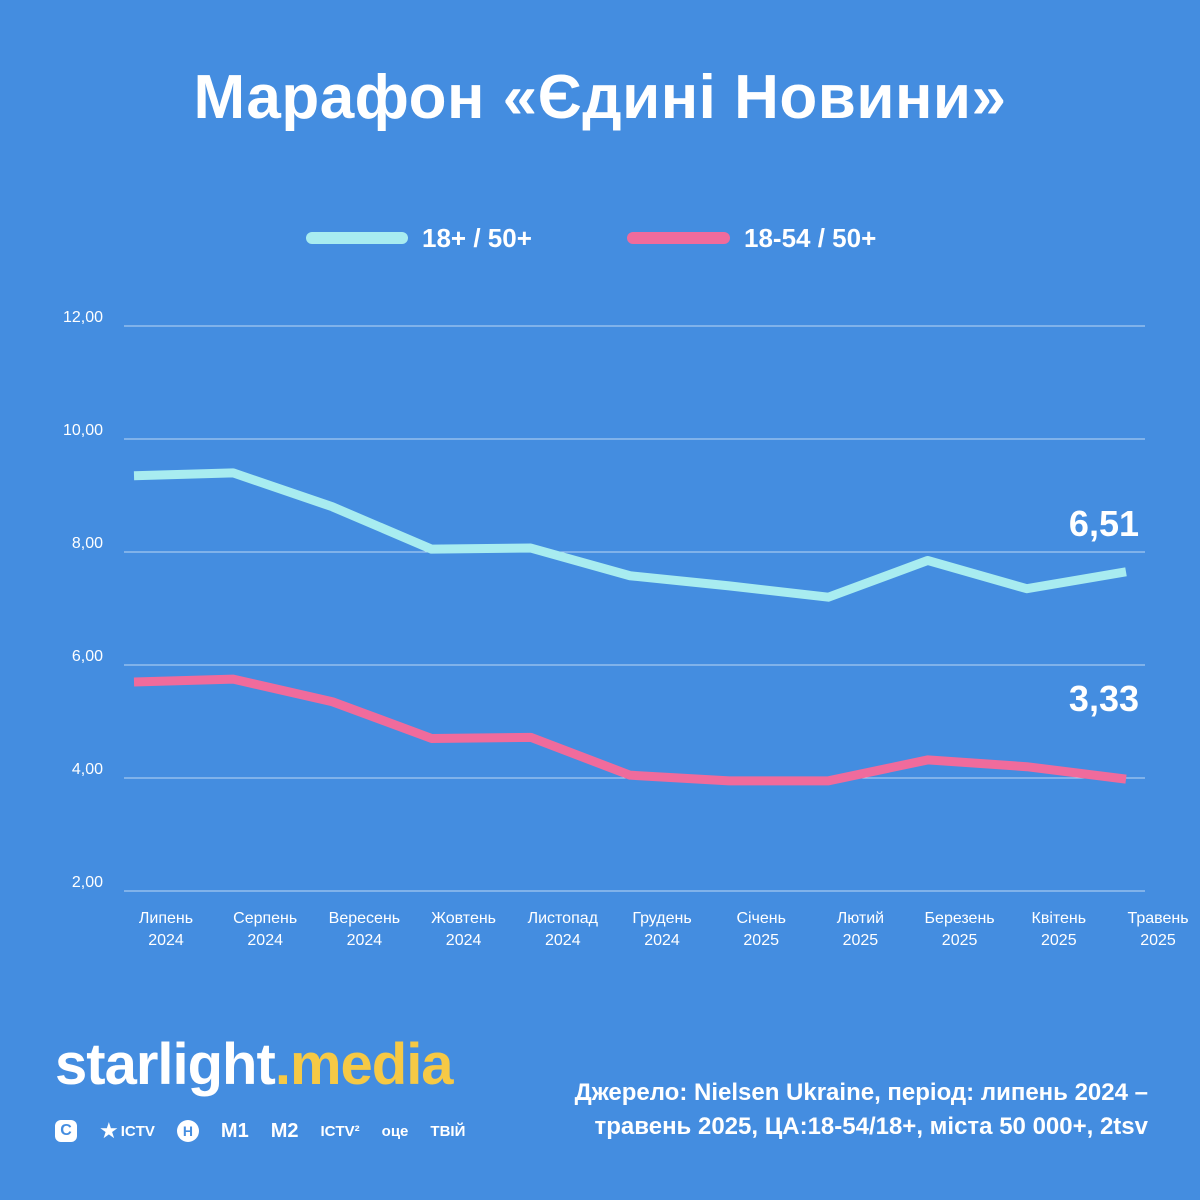 The image size is (1200, 1200). What do you see at coordinates (395, 1131) in the screenshot?
I see `oce-logo-icon: оце` at bounding box center [395, 1131].